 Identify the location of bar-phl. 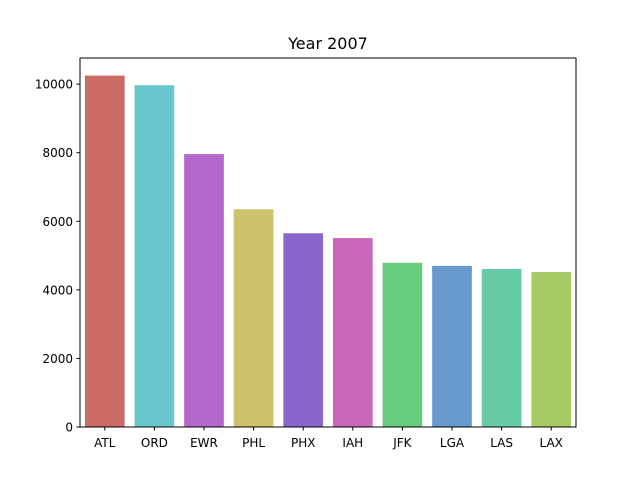
(253, 318).